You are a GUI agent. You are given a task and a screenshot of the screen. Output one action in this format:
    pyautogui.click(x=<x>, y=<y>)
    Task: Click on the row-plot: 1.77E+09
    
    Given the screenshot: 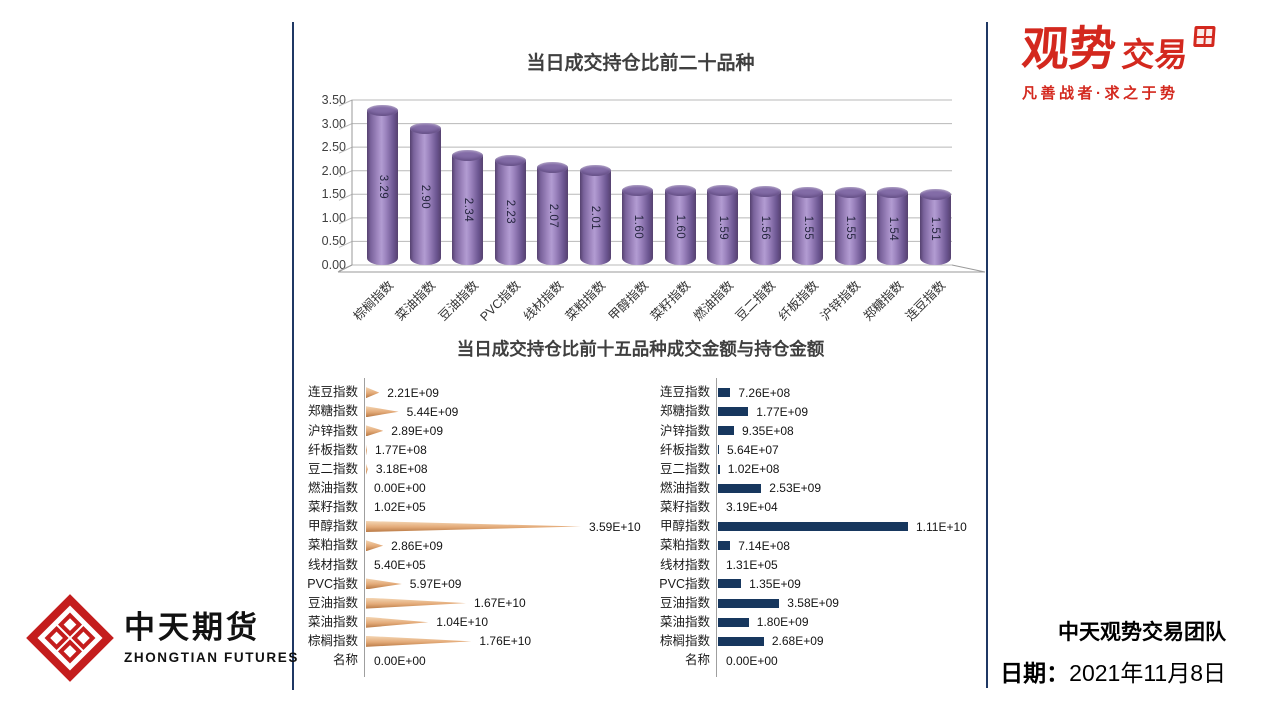 What is the action you would take?
    pyautogui.click(x=850, y=412)
    